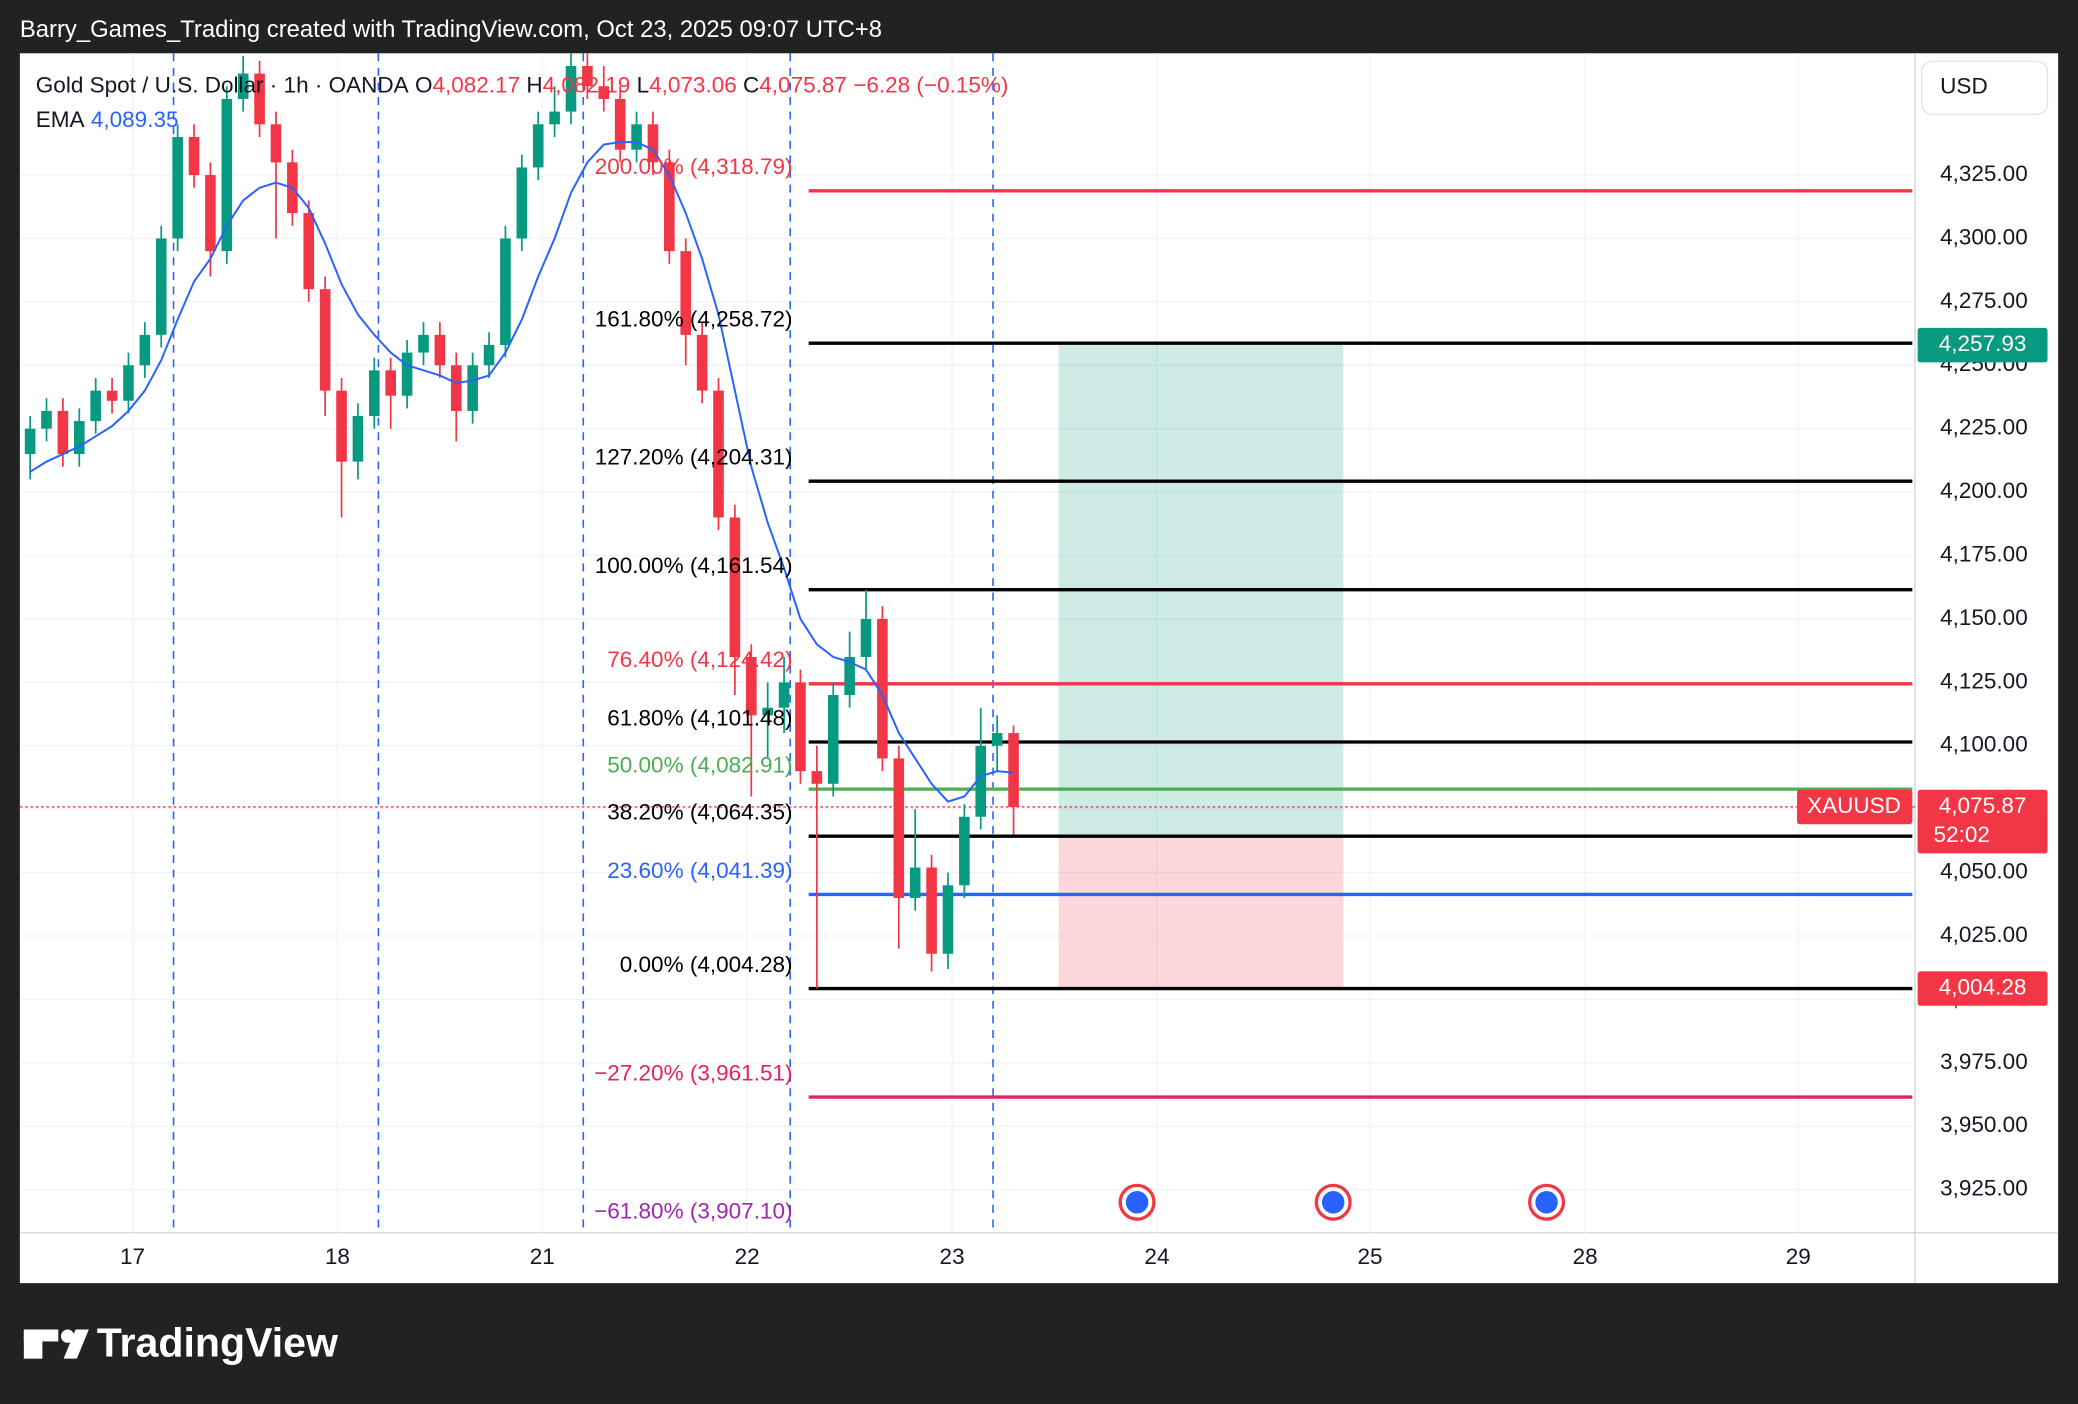 The image size is (2078, 1404). I want to click on ohlc-name: H, so click(534, 84).